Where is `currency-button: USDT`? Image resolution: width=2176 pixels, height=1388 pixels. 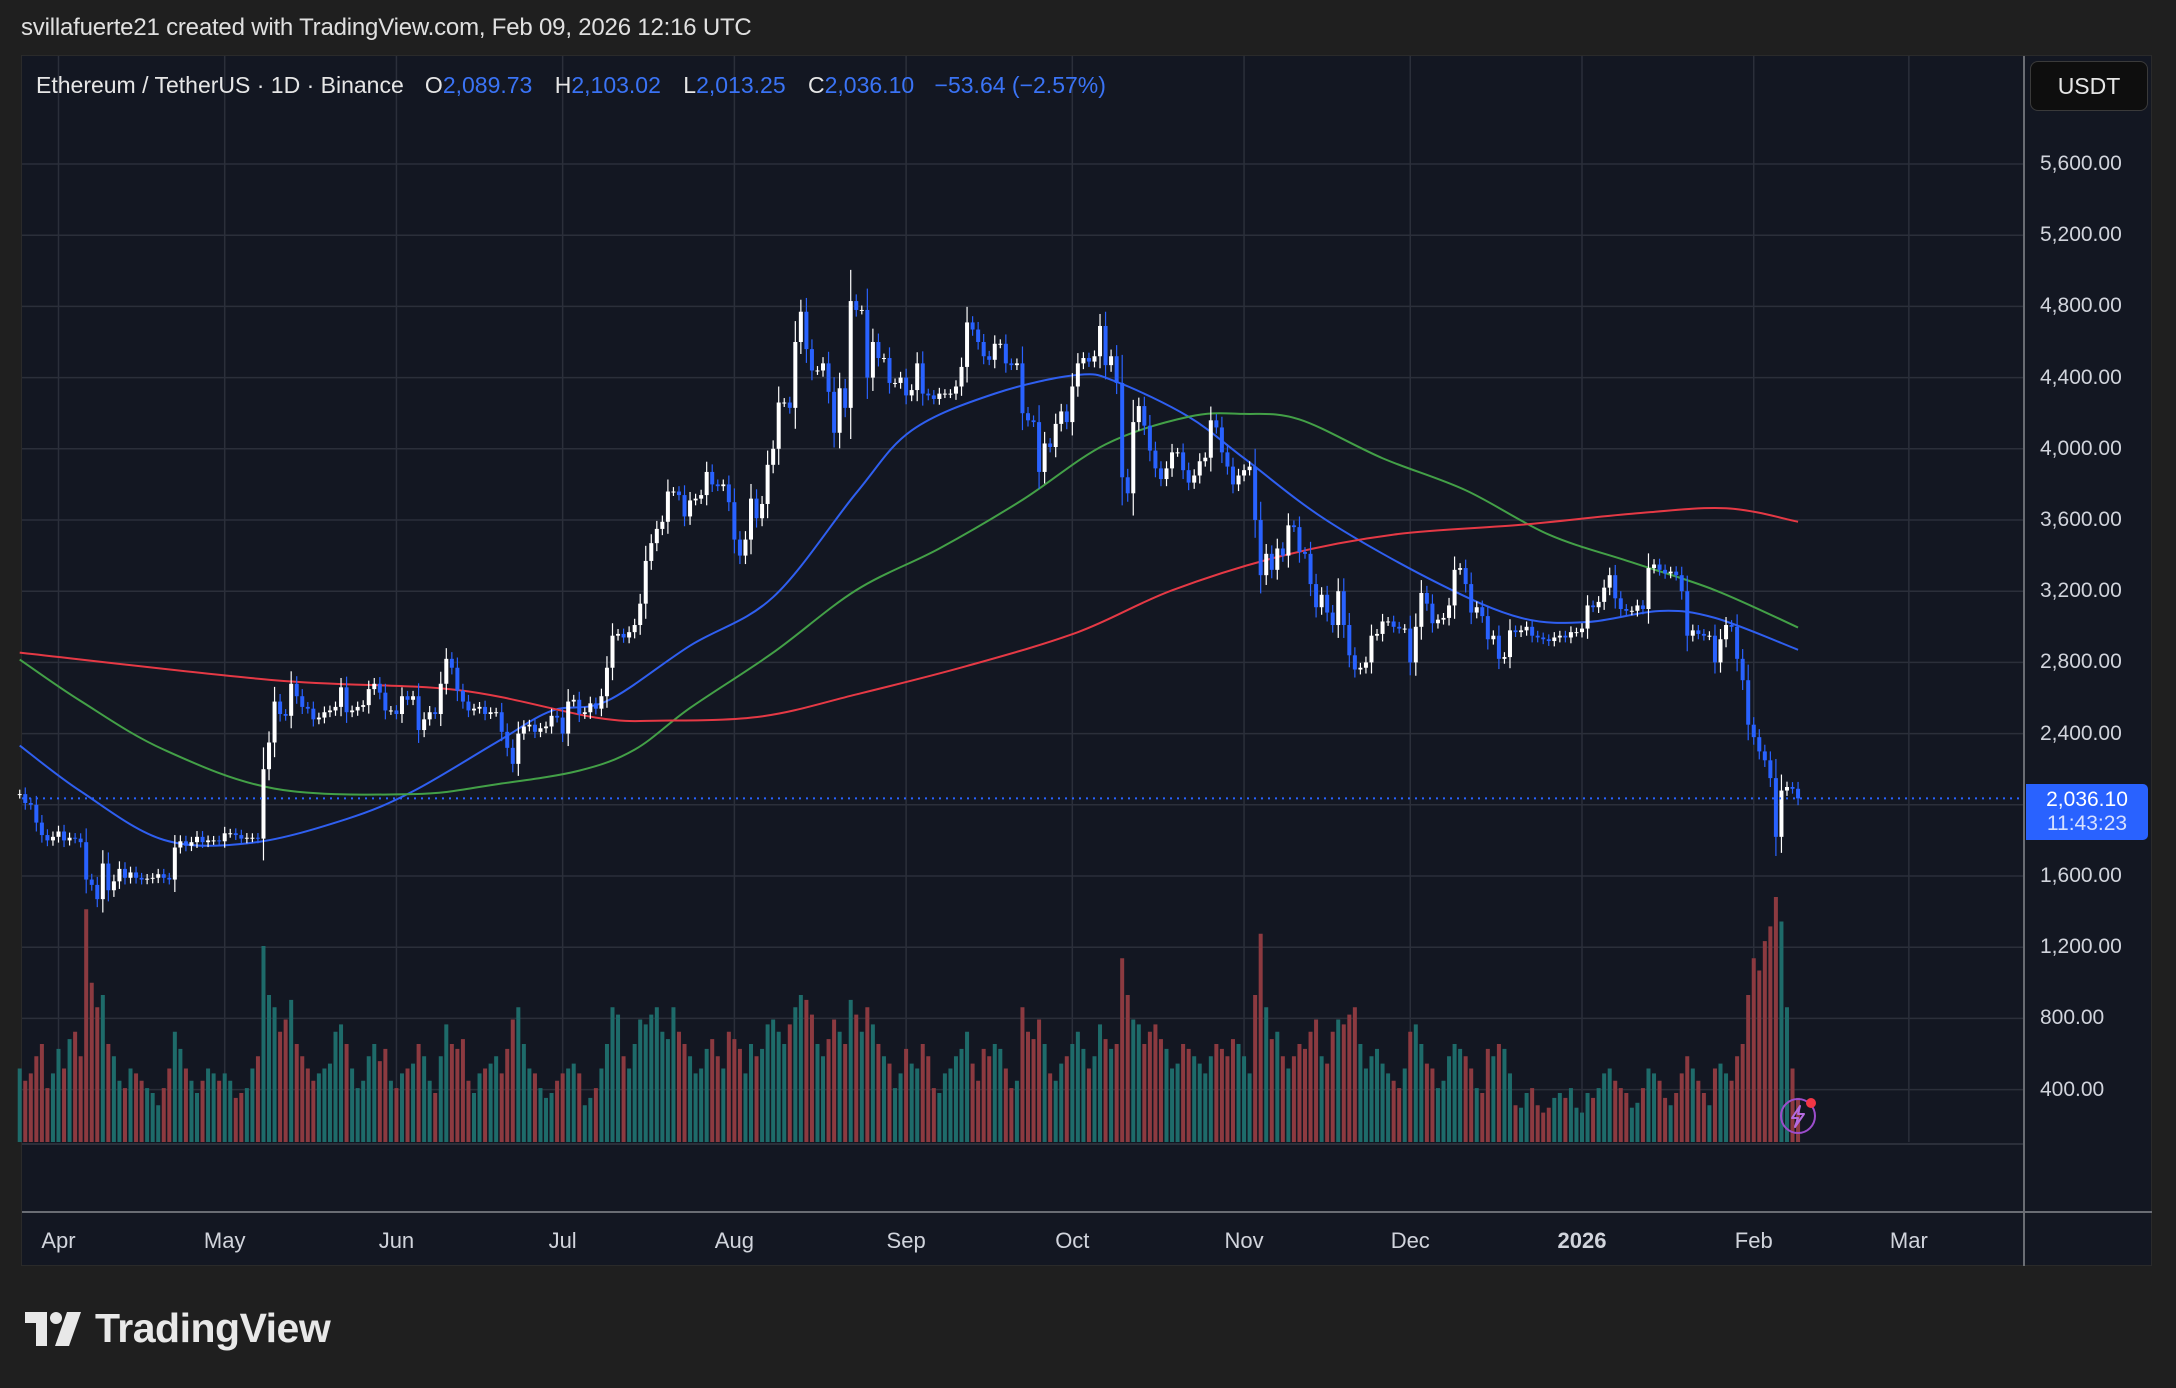 currency-button: USDT is located at coordinates (2089, 86).